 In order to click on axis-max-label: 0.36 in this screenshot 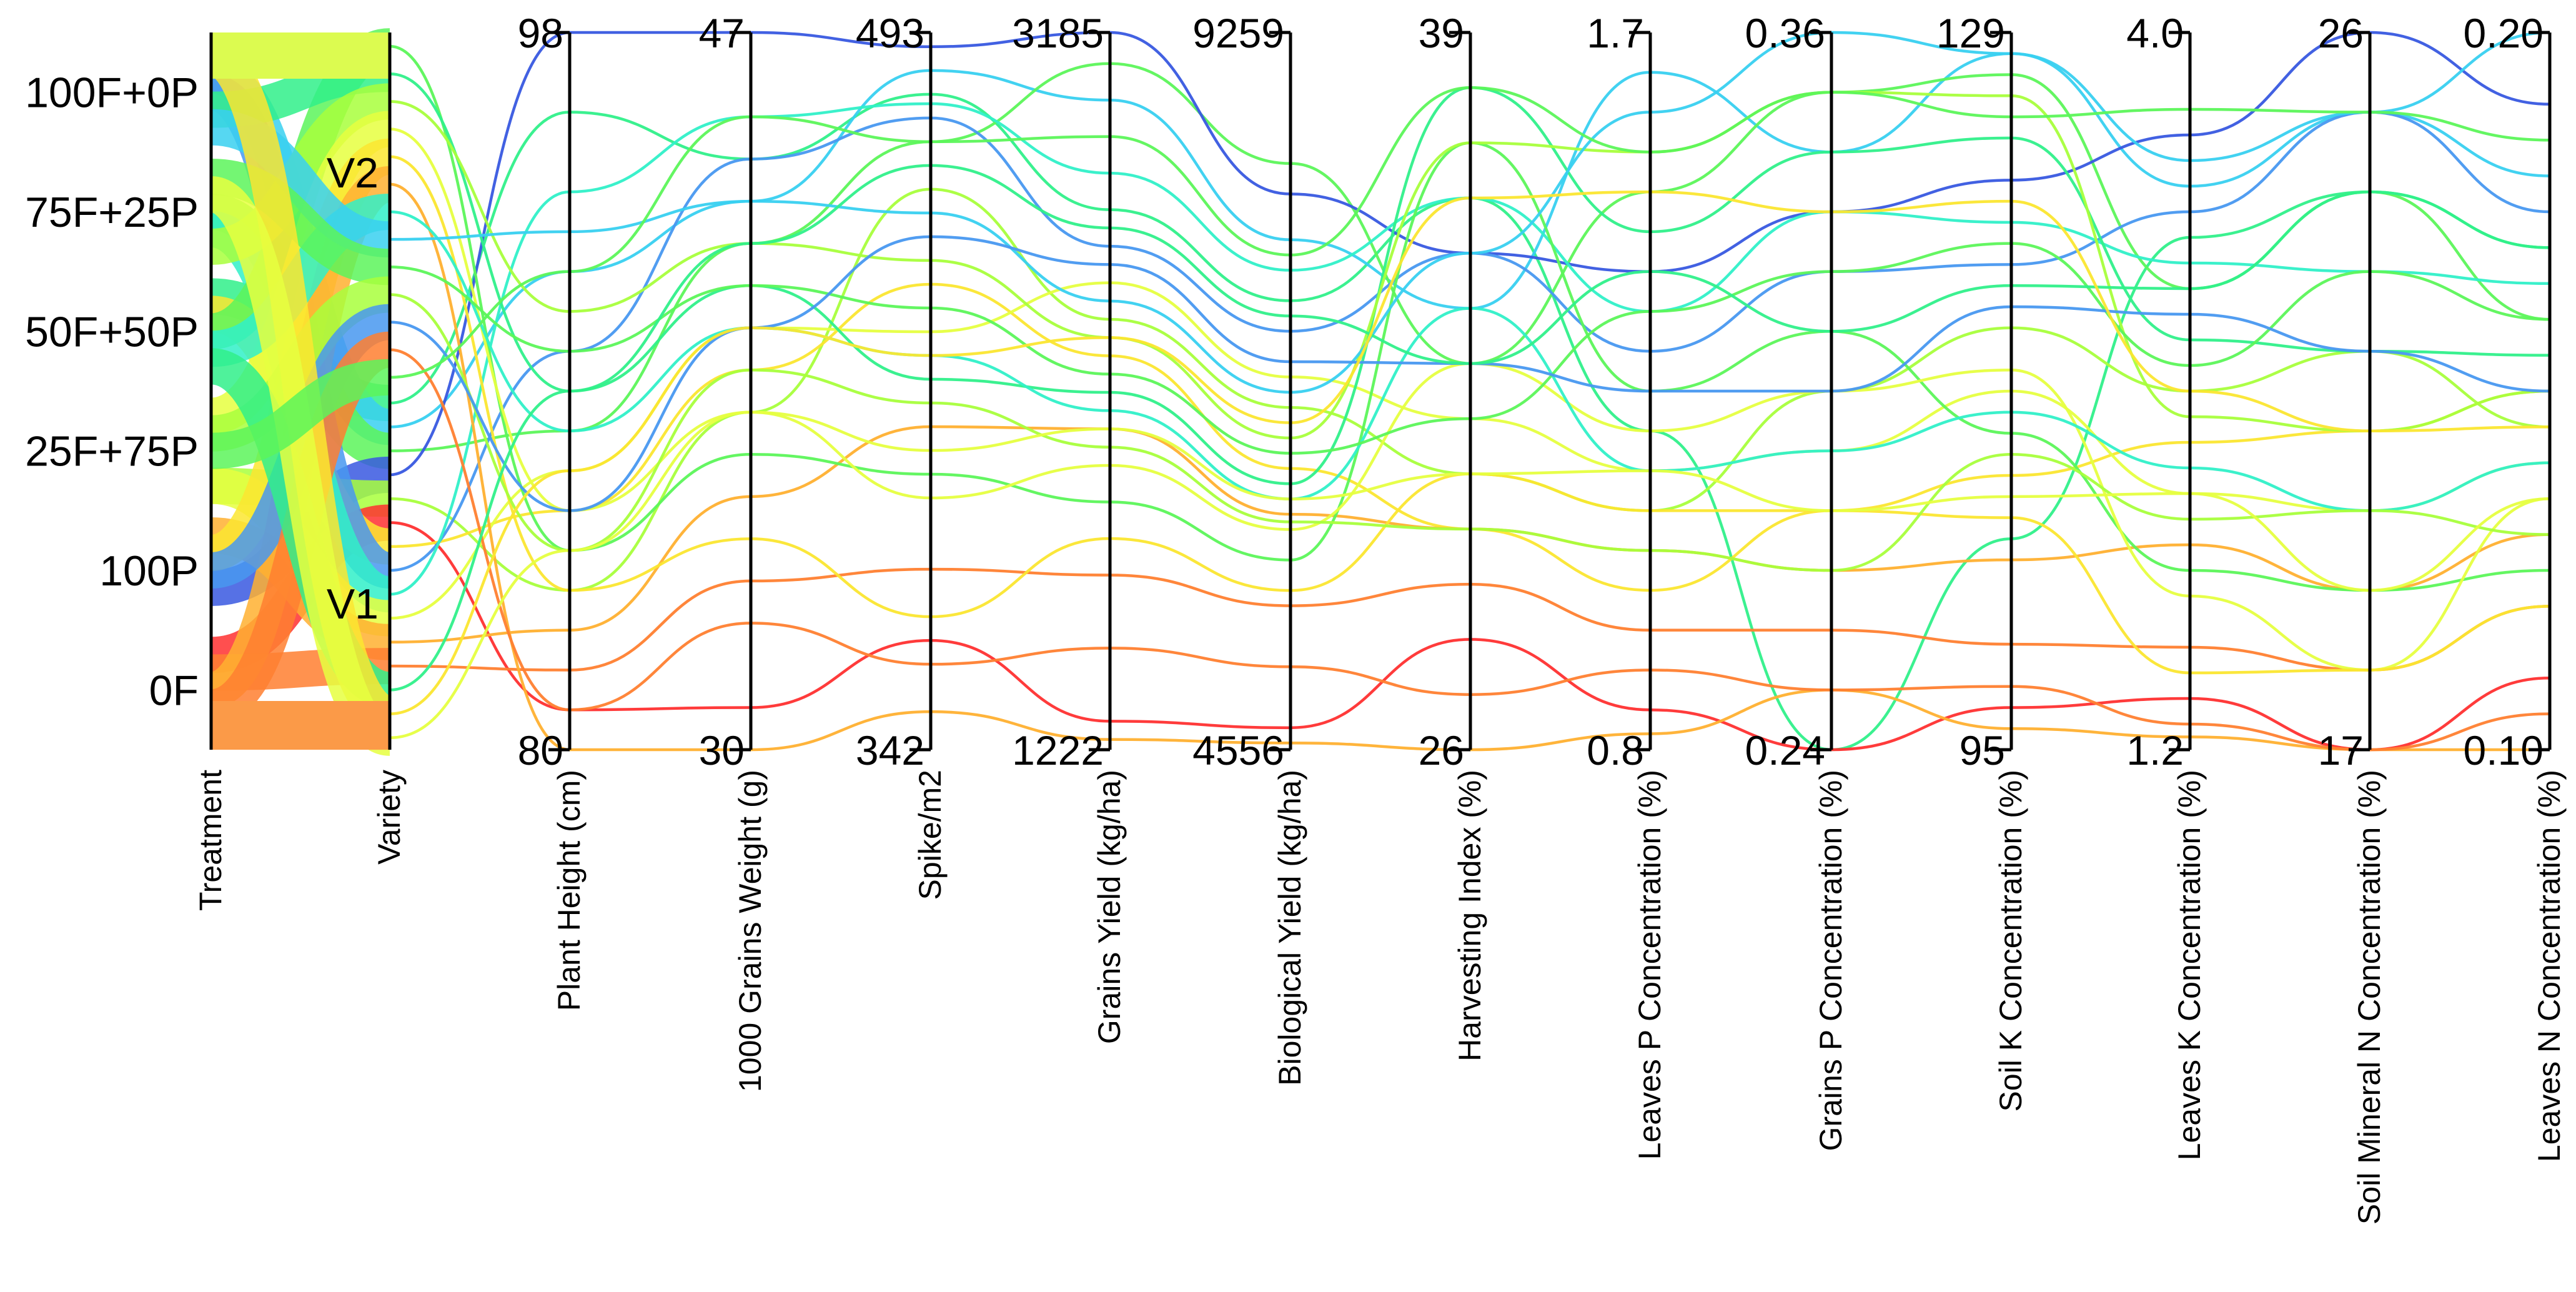, I will do `click(1785, 33)`.